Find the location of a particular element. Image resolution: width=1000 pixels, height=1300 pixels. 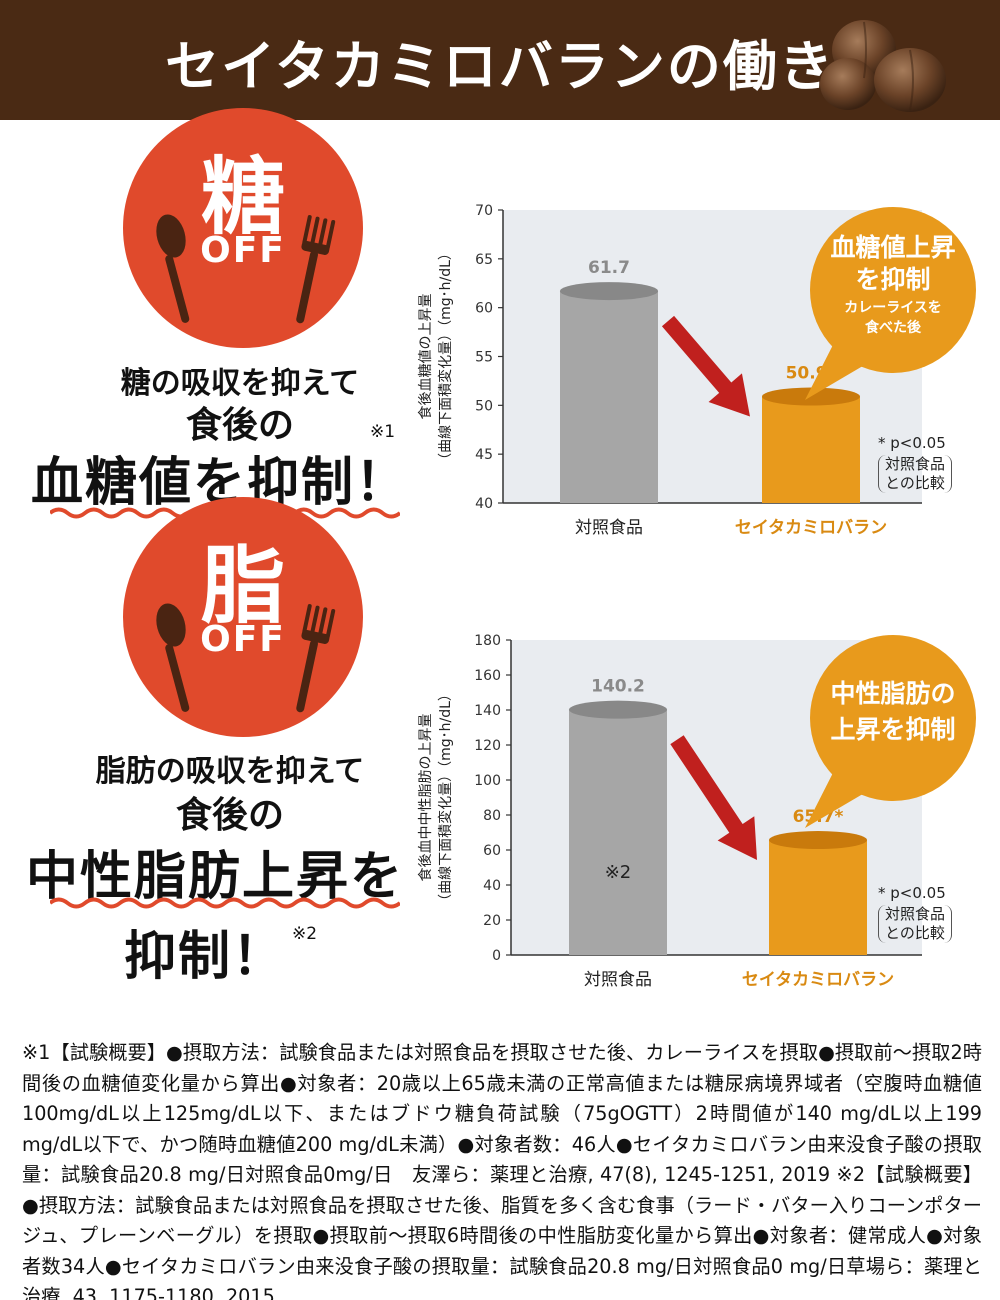

chart1-y-tick-label: 60 is located at coordinates (484, 309).